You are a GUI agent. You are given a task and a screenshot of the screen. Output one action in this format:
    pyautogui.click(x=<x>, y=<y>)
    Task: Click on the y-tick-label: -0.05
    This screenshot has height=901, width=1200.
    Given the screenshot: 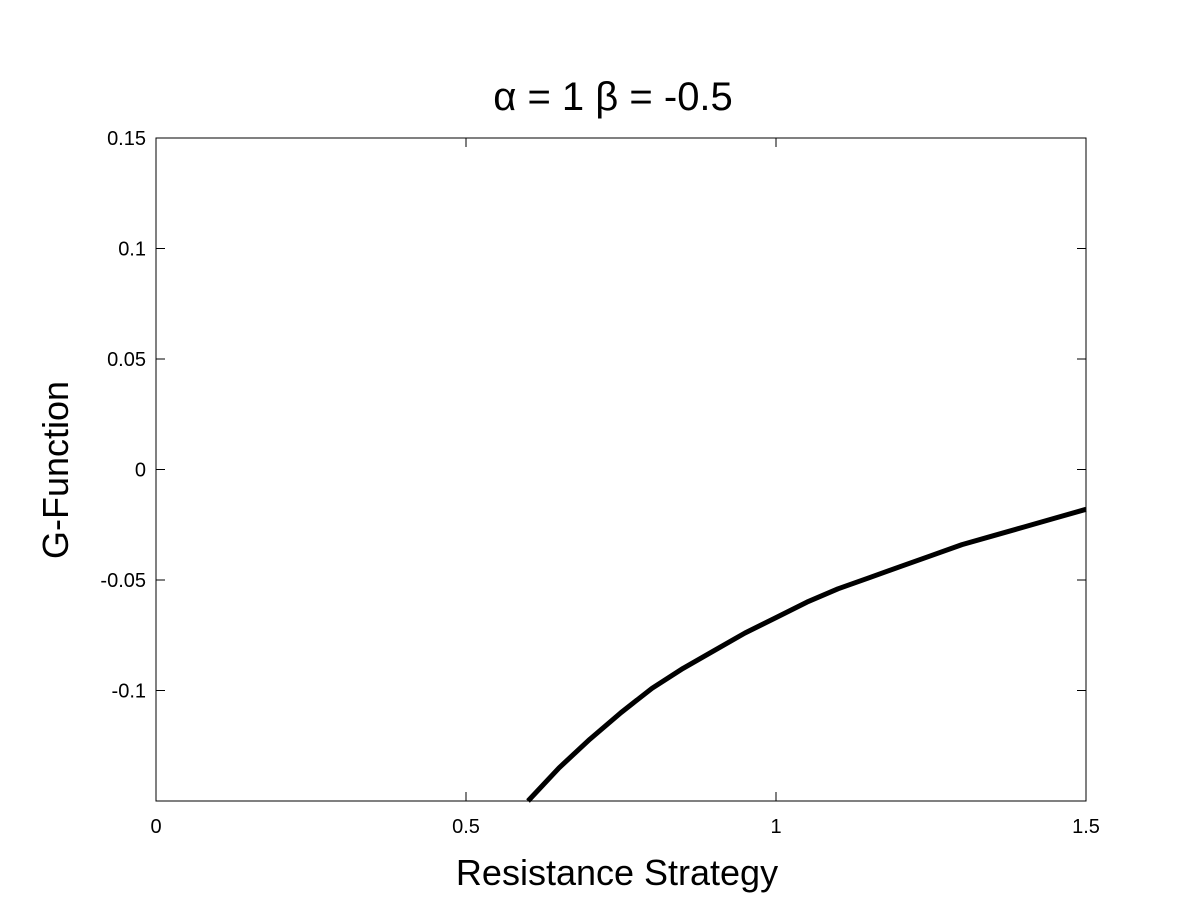 What is the action you would take?
    pyautogui.click(x=123, y=581)
    